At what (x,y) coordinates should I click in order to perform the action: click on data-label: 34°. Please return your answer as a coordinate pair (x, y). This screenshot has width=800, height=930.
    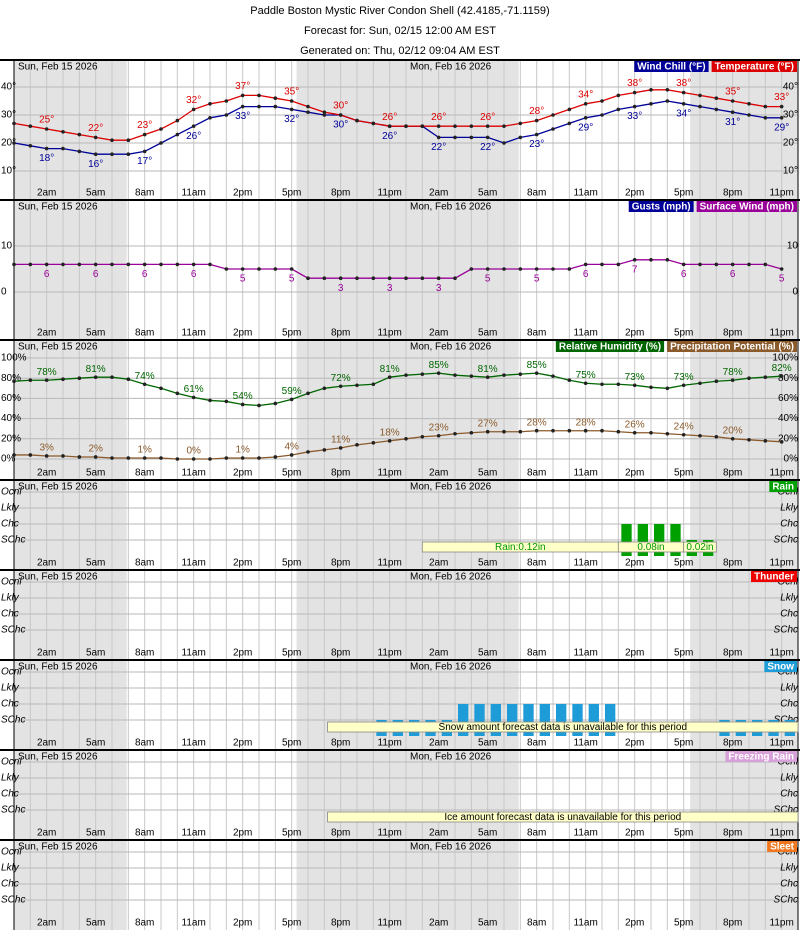
    Looking at the image, I should click on (683, 113).